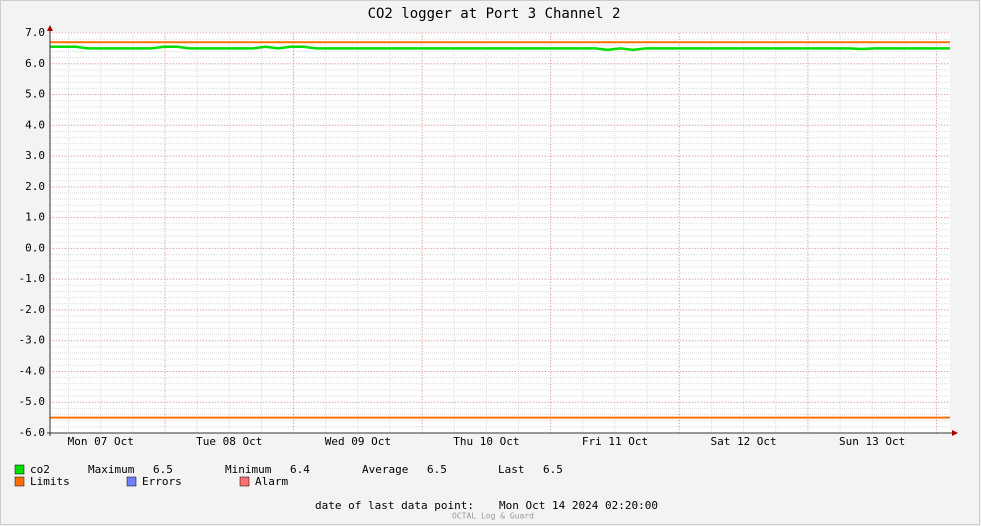 The width and height of the screenshot is (981, 526). What do you see at coordinates (385, 469) in the screenshot?
I see `stat-label: Average` at bounding box center [385, 469].